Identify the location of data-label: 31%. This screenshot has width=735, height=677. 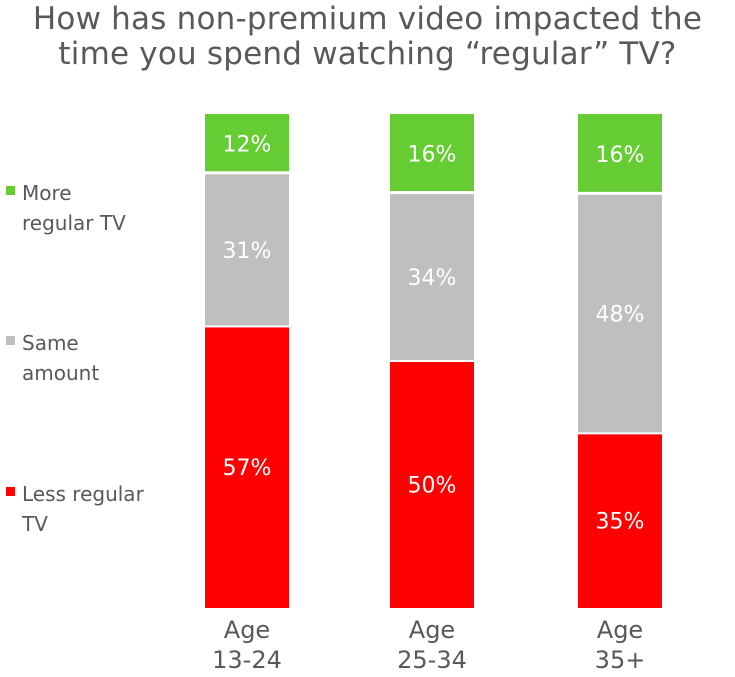
(247, 251).